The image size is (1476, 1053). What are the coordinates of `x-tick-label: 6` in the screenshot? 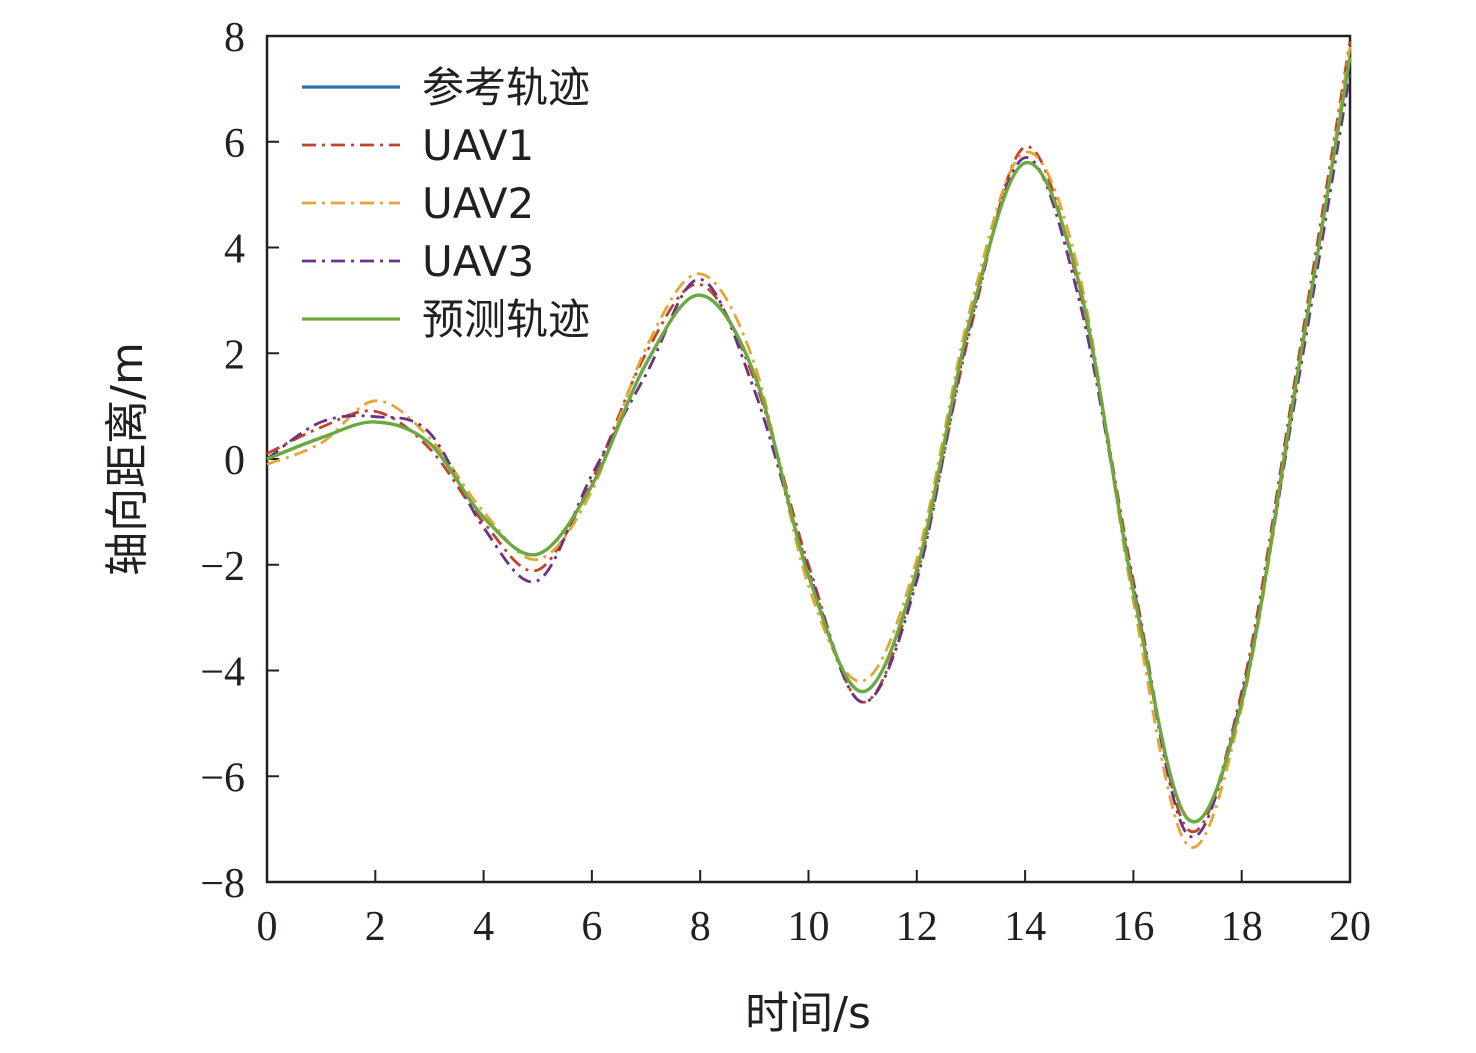 It's located at (591, 927).